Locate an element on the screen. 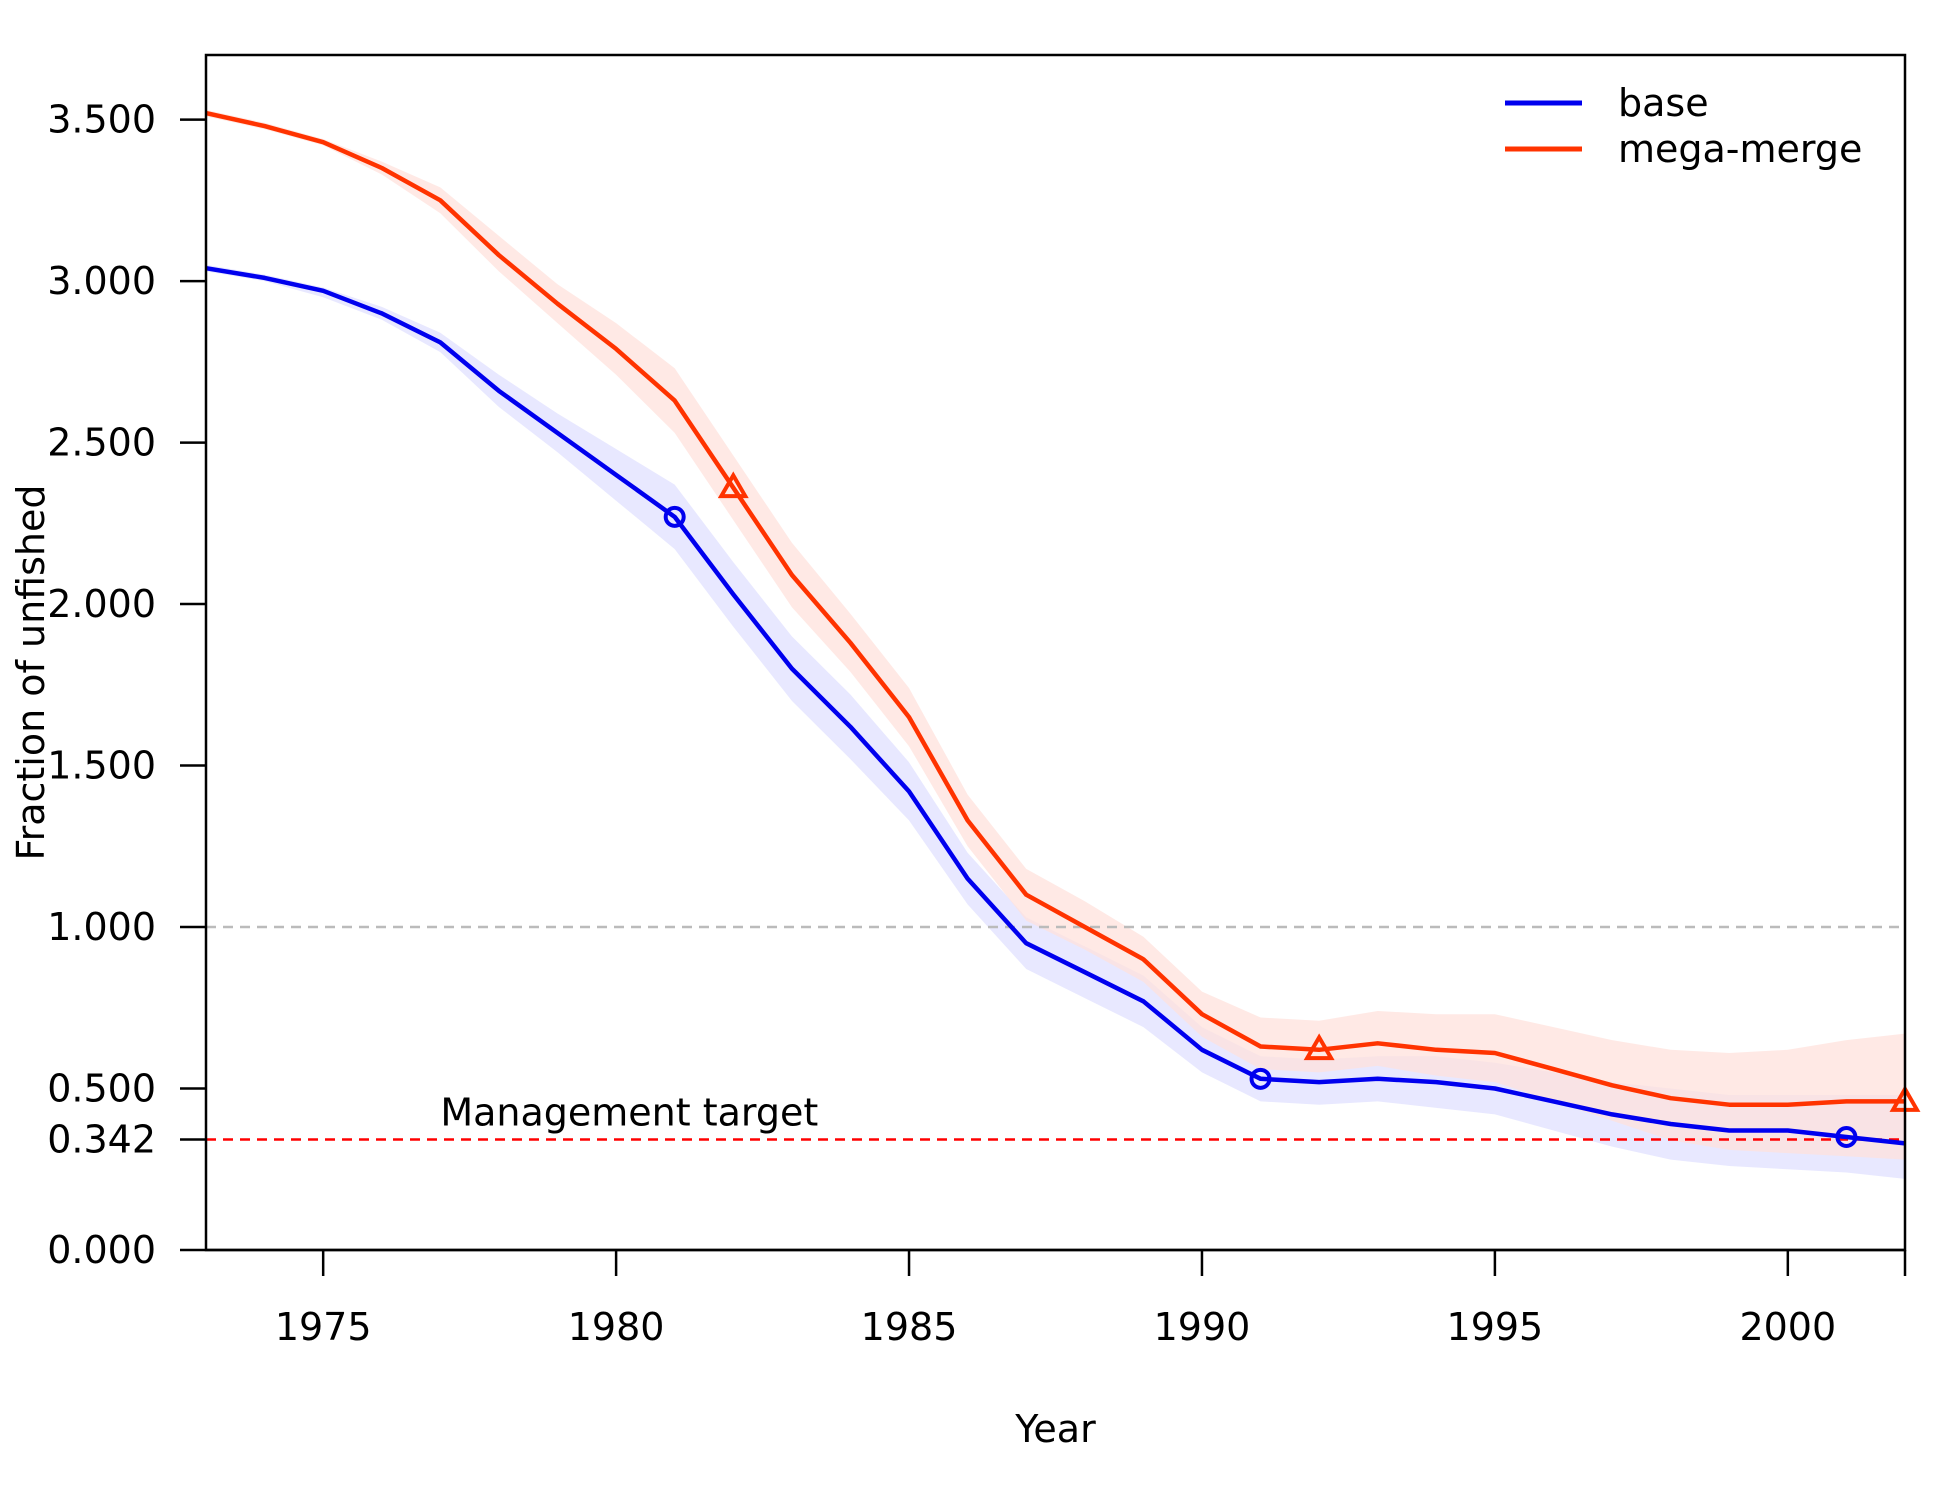 This screenshot has height=1505, width=1950. x-tick-label: 1990 is located at coordinates (1202, 1327).